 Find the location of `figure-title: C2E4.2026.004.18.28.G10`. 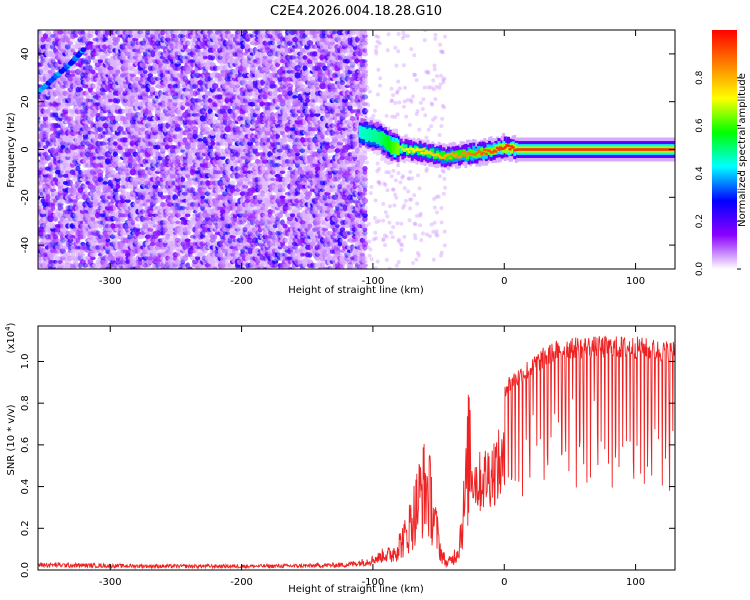

figure-title: C2E4.2026.004.18.28.G10 is located at coordinates (356, 11).